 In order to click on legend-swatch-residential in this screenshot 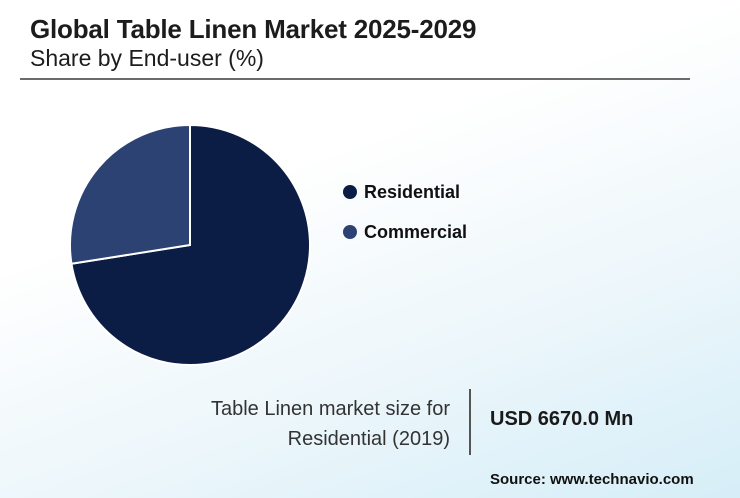, I will do `click(350, 192)`.